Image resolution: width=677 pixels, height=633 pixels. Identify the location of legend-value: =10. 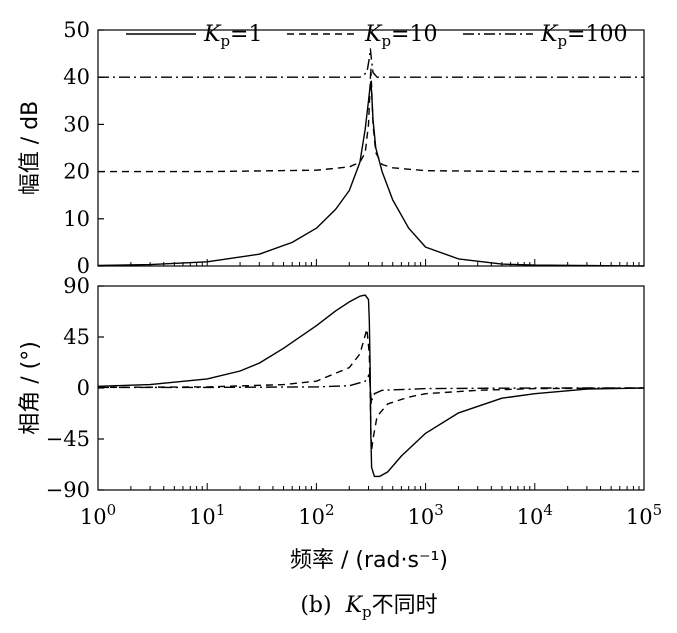
(414, 34).